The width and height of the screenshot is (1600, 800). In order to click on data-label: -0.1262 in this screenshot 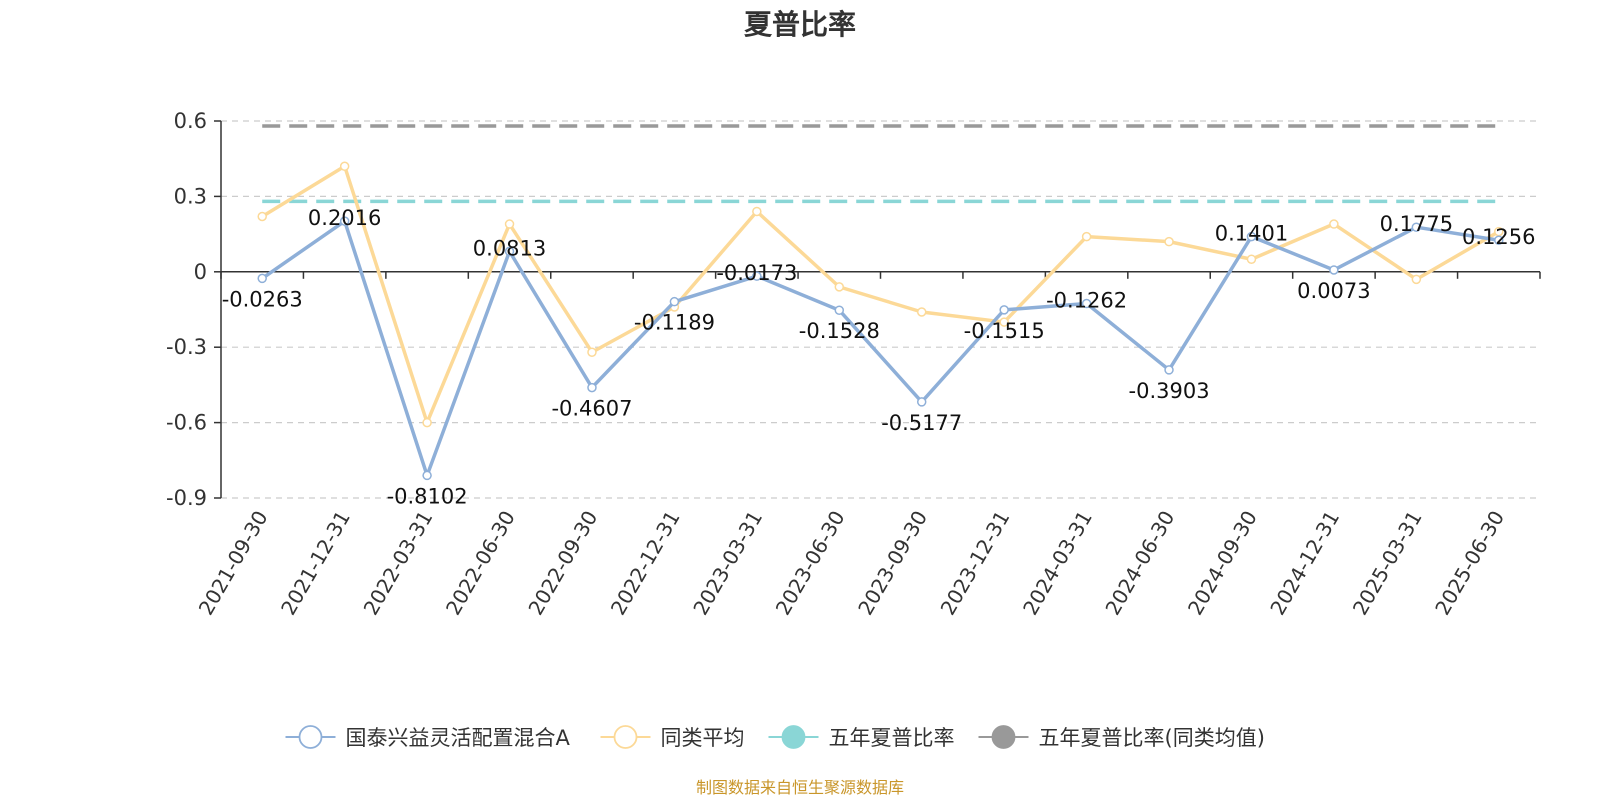, I will do `click(1086, 301)`.